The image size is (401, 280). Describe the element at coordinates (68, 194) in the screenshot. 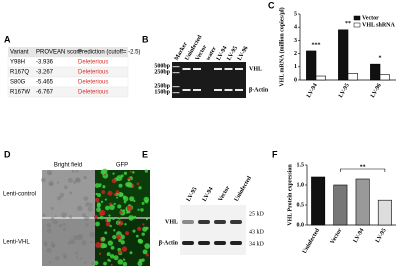

I see `bright-field-image` at that location.